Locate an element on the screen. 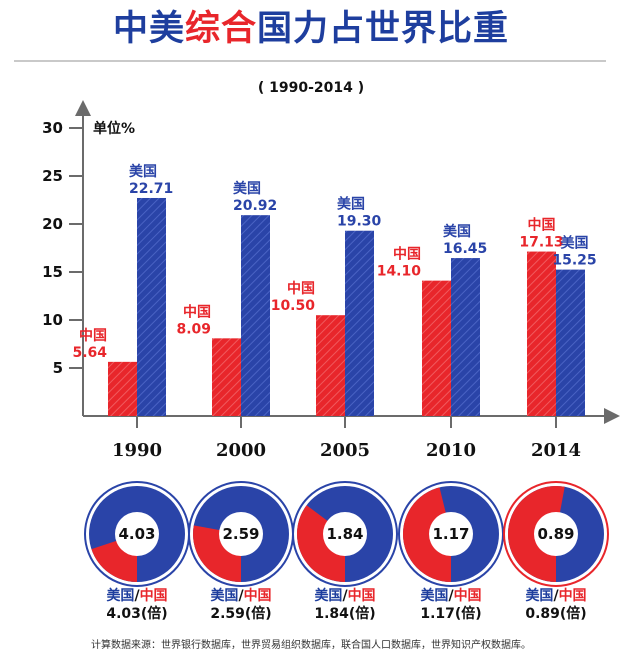  value-label-china: 17.13 is located at coordinates (541, 243).